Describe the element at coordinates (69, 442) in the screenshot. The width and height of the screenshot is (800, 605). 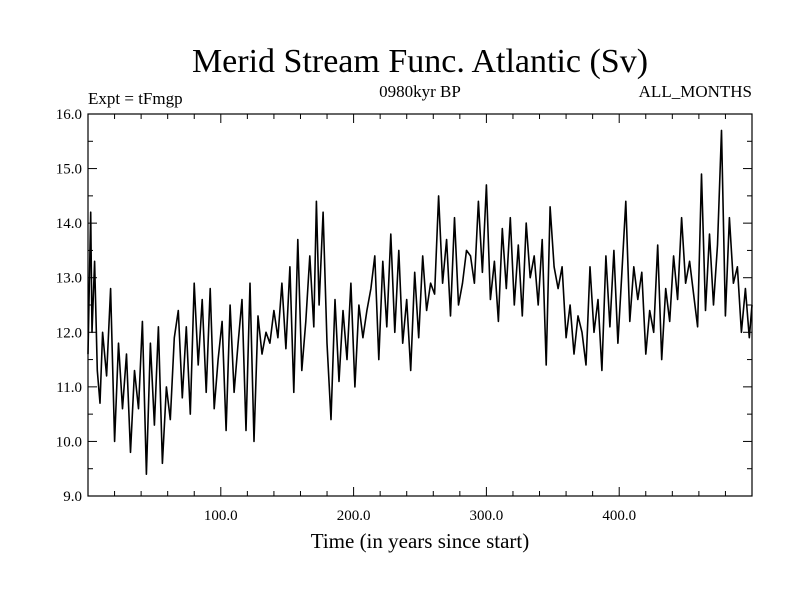
I see `y-tick-label: 10.0` at that location.